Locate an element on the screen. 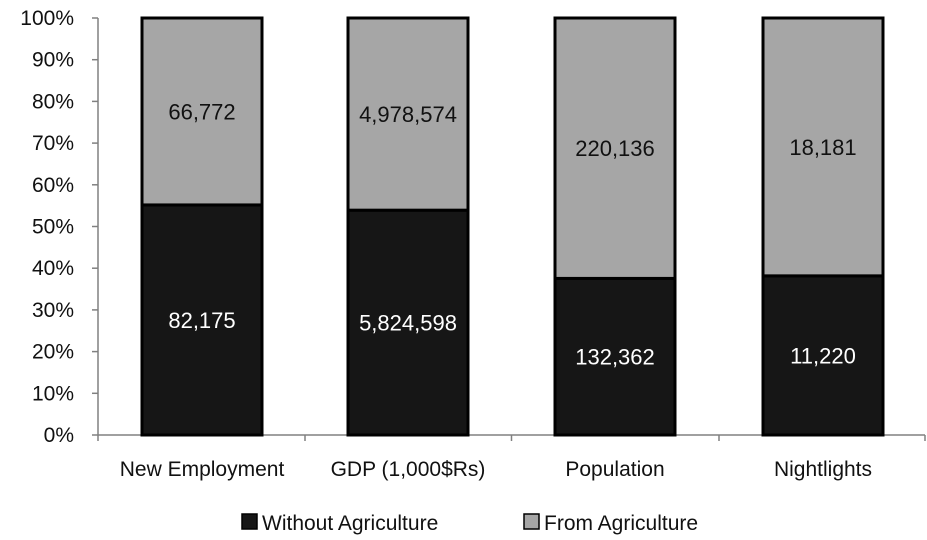  x-category-label: Nightlights is located at coordinates (823, 469).